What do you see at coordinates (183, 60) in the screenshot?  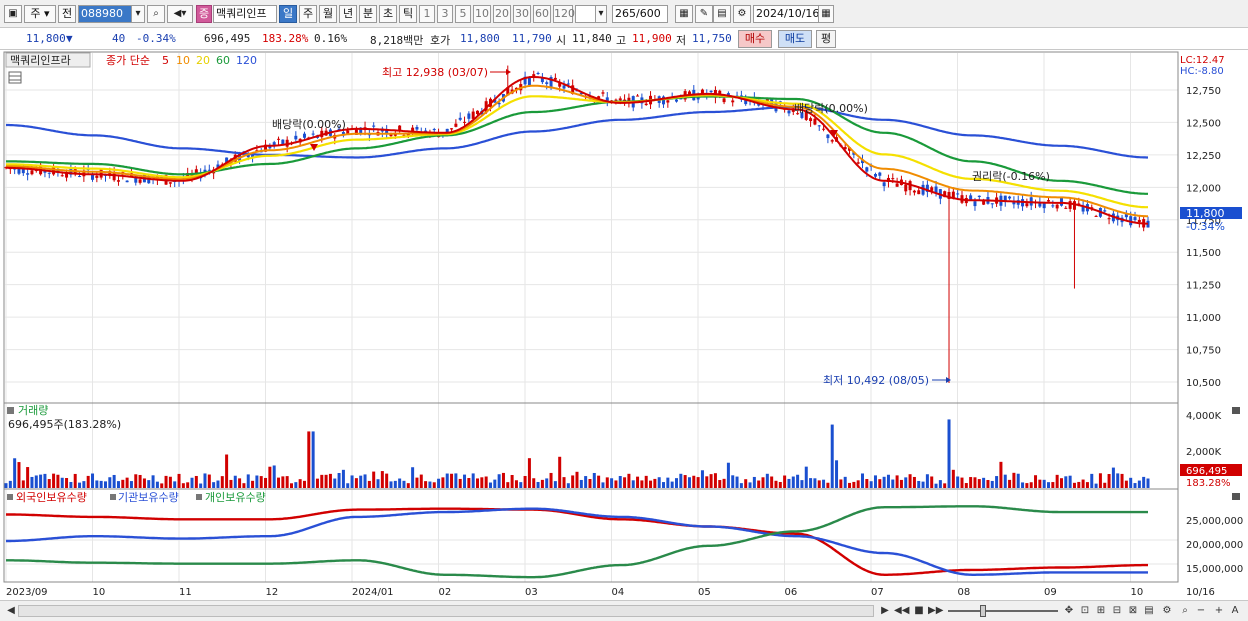 I see `ma-10-label: 10` at bounding box center [183, 60].